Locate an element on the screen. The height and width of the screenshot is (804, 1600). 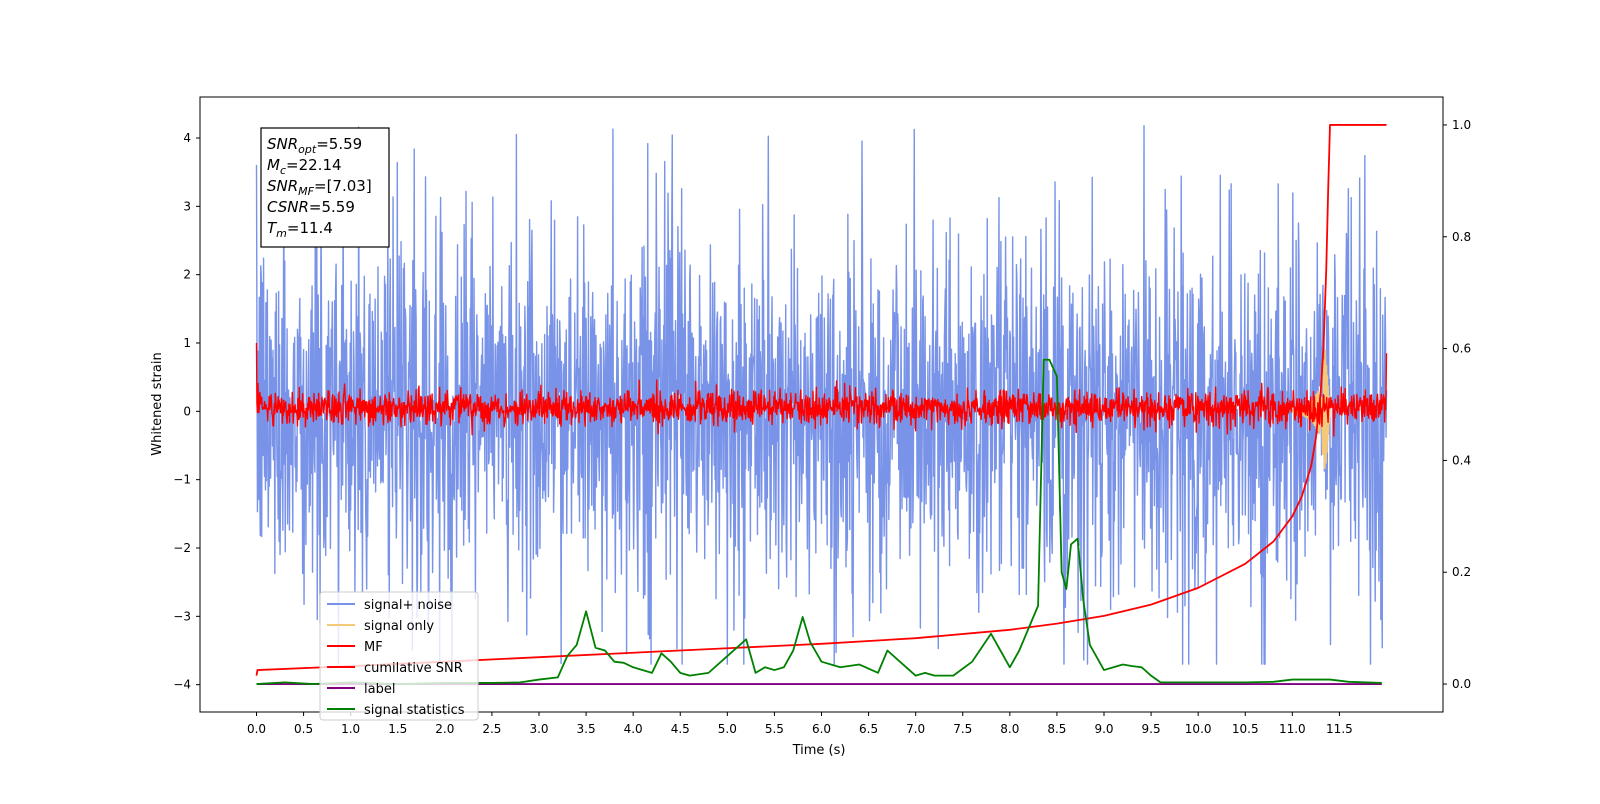
legend-label: signal only is located at coordinates (399, 626).